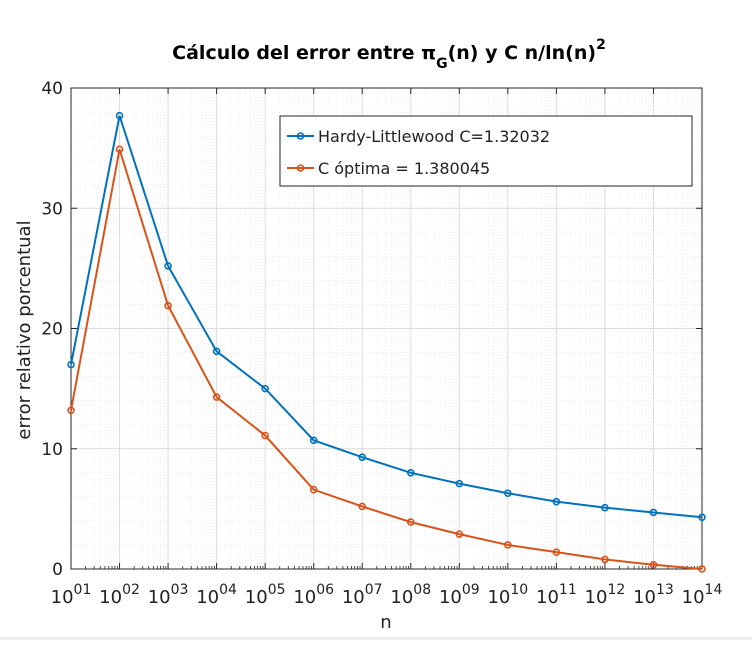  What do you see at coordinates (52, 209) in the screenshot?
I see `y-tick-label: 30` at bounding box center [52, 209].